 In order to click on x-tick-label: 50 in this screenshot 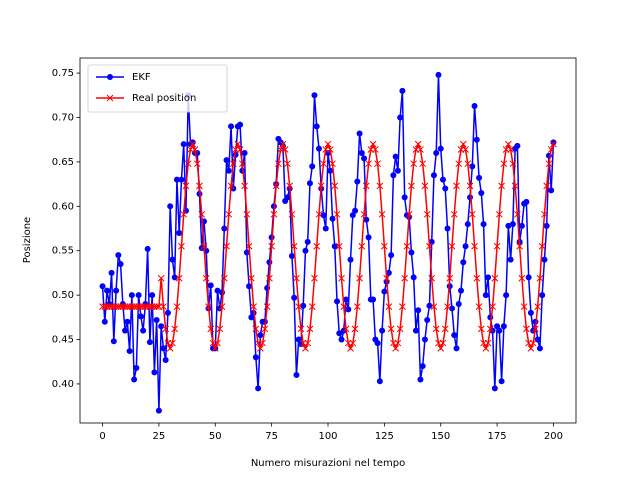, I will do `click(215, 436)`.